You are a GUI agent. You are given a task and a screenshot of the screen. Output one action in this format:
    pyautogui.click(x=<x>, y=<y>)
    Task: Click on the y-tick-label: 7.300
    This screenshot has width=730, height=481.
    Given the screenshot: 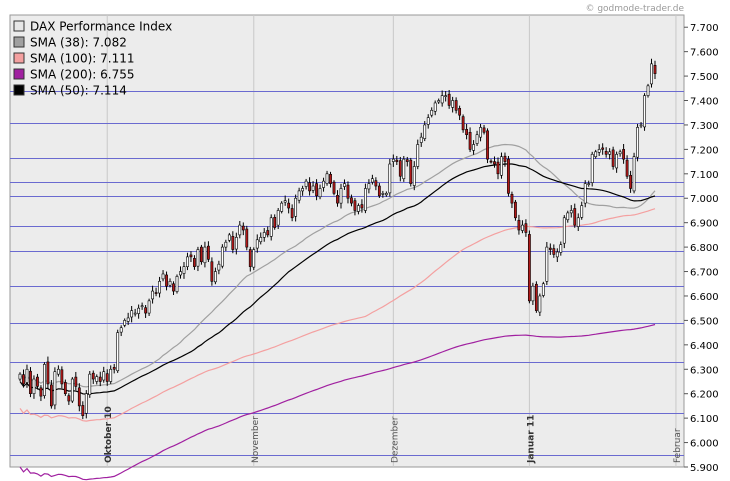 What is the action you would take?
    pyautogui.click(x=704, y=126)
    